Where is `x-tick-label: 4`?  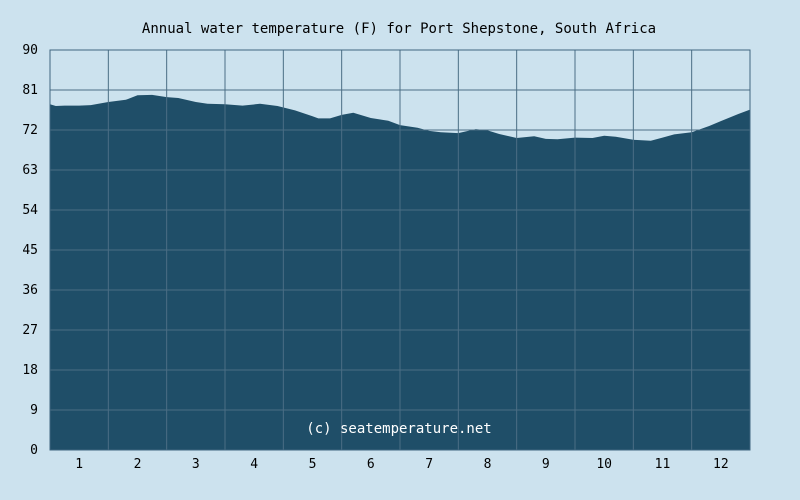
x-tick-label: 4 is located at coordinates (254, 464).